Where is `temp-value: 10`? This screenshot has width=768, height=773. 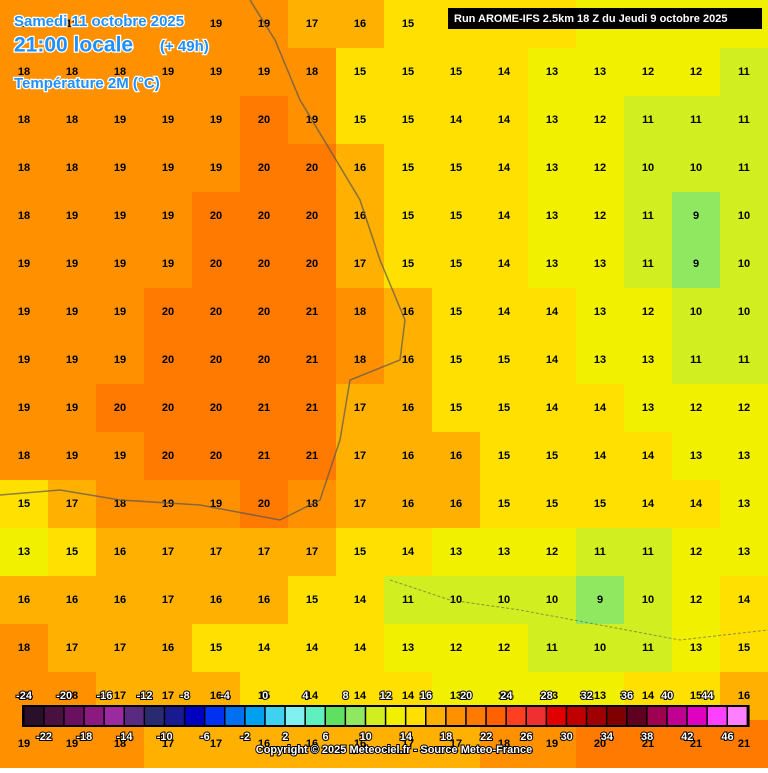 temp-value: 10 is located at coordinates (456, 600).